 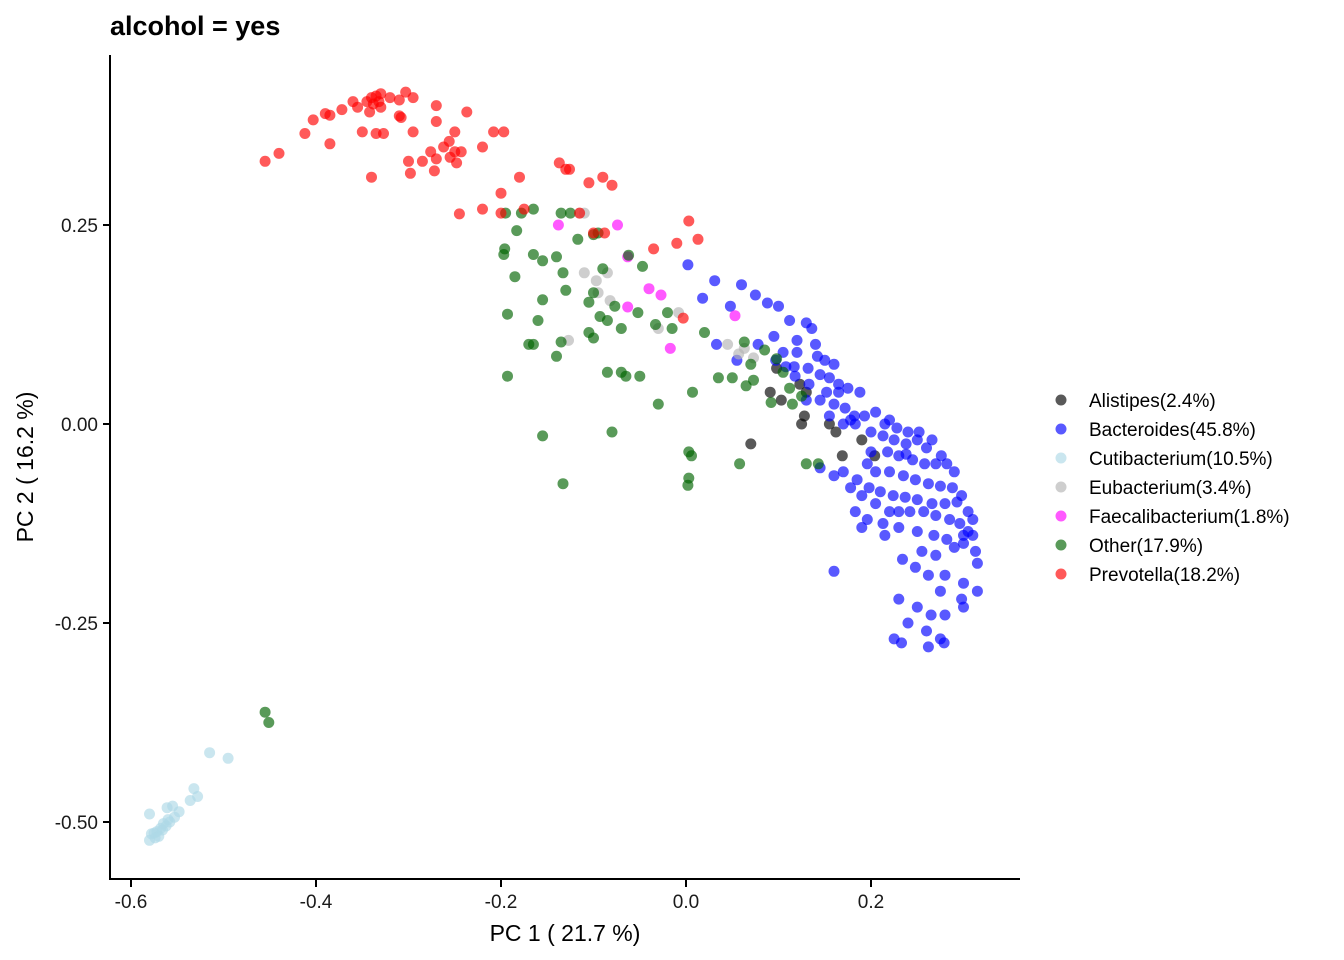 I want to click on y-tick-label: -0.50, so click(x=76, y=823).